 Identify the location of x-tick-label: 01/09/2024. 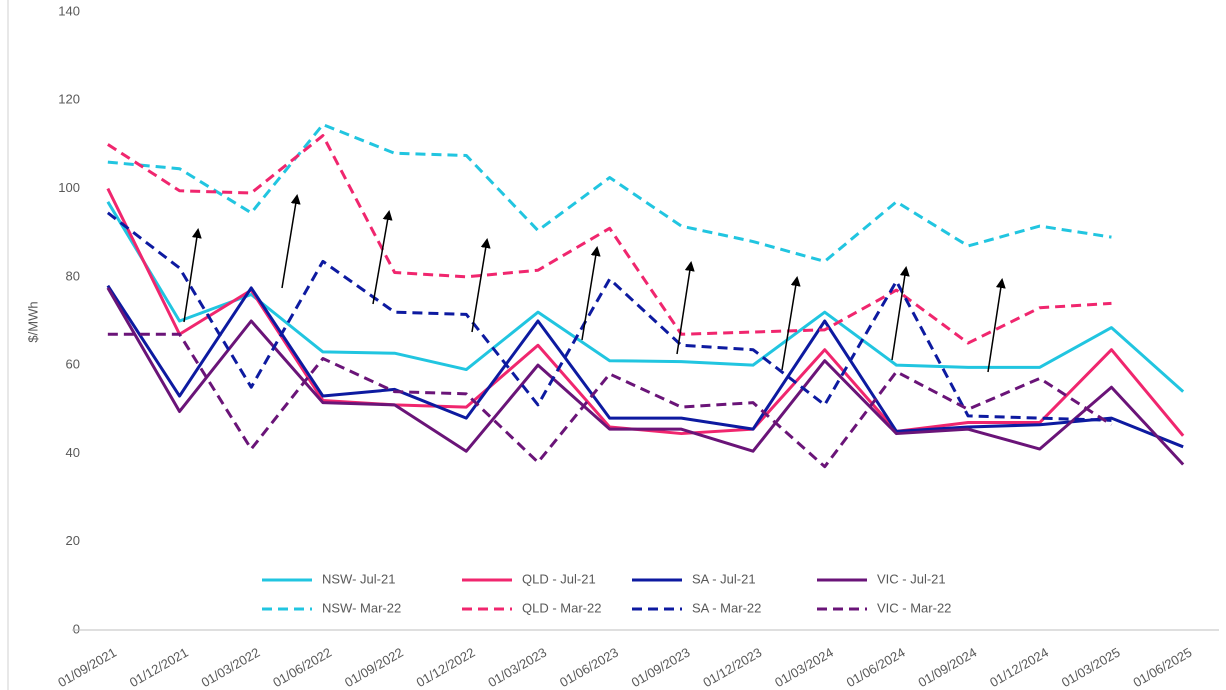
(947, 667).